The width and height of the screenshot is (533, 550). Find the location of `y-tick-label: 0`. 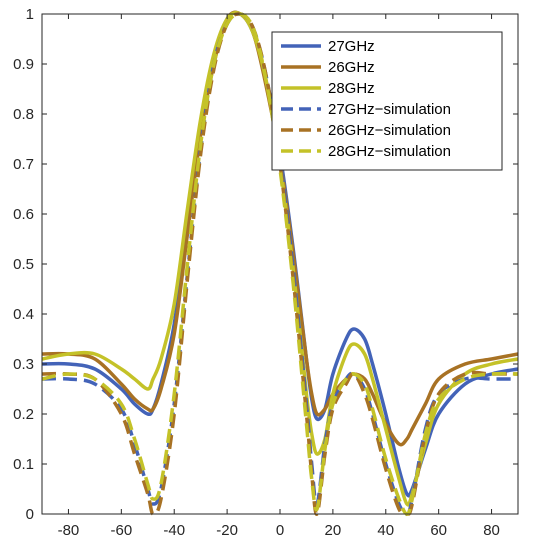

y-tick-label: 0 is located at coordinates (30, 514).